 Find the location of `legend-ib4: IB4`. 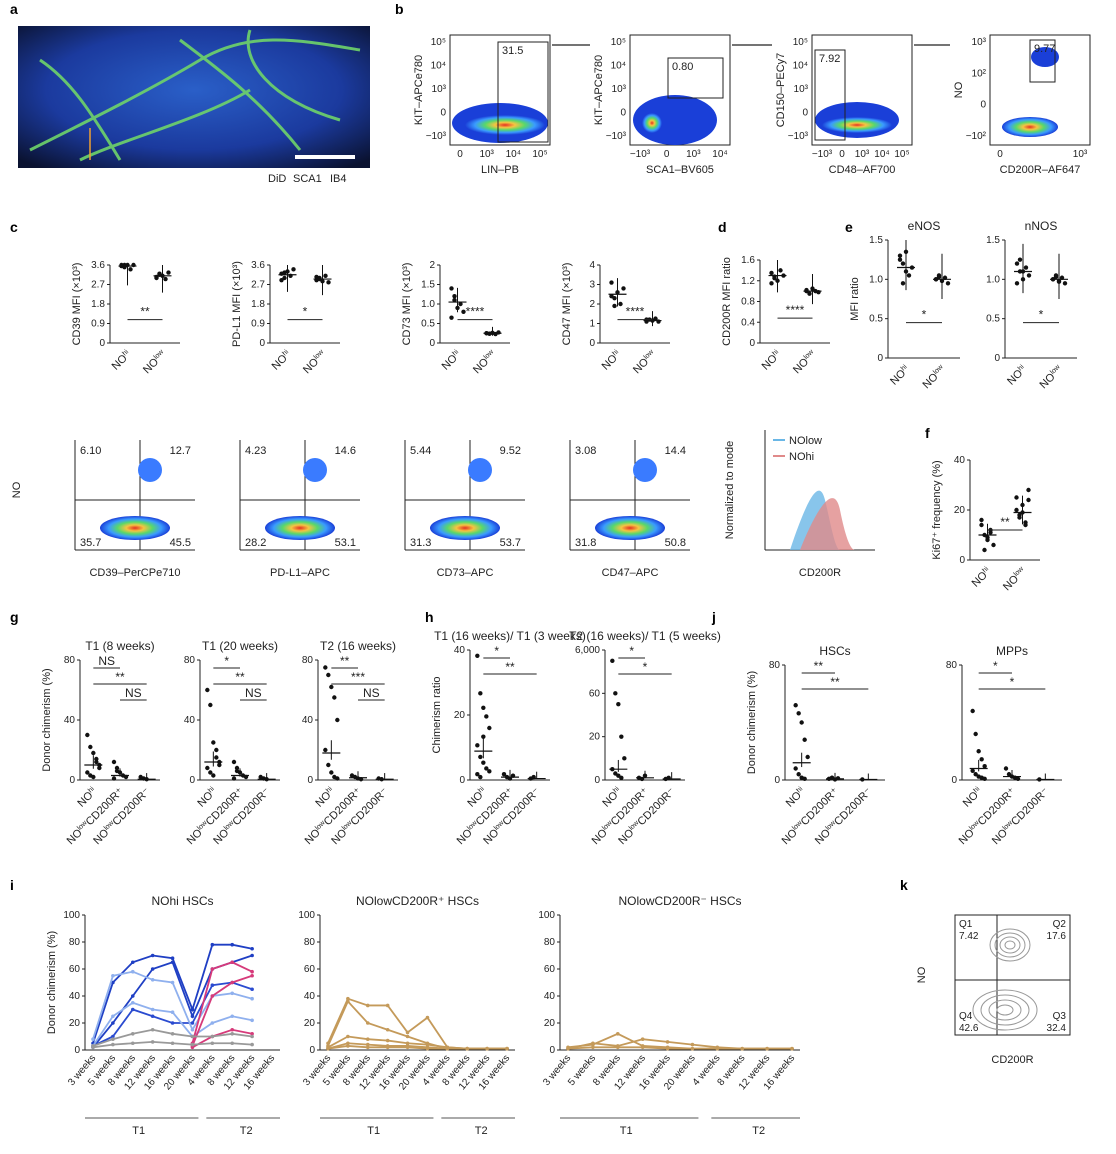

legend-ib4: IB4 is located at coordinates (338, 179).